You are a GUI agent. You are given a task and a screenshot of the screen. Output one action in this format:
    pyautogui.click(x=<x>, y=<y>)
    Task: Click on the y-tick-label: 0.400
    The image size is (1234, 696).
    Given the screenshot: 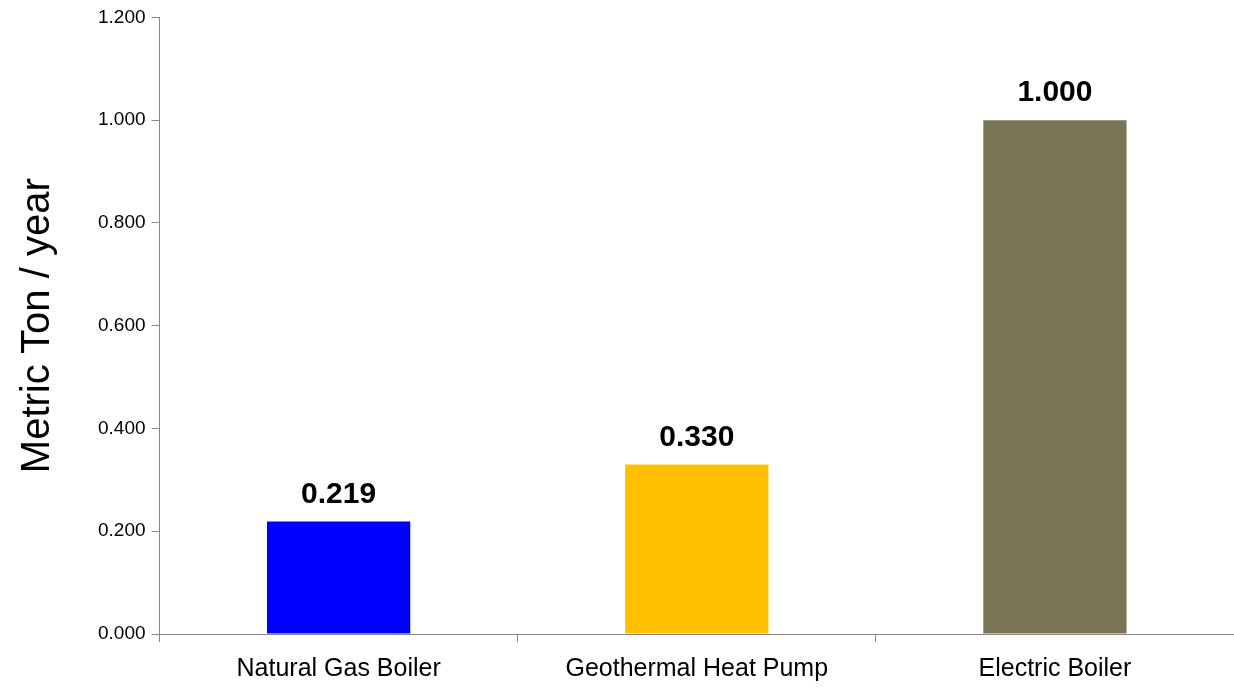 What is the action you would take?
    pyautogui.click(x=122, y=427)
    